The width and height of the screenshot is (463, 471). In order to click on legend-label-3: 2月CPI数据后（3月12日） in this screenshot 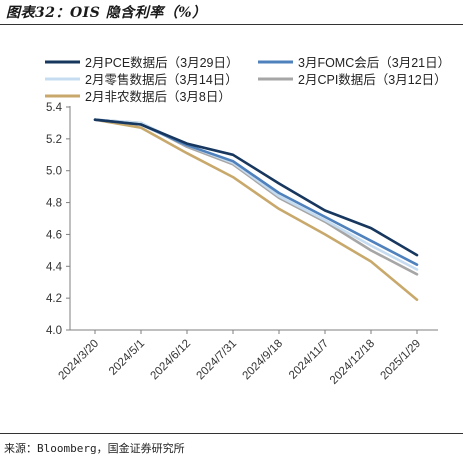, I will do `click(372, 79)`.